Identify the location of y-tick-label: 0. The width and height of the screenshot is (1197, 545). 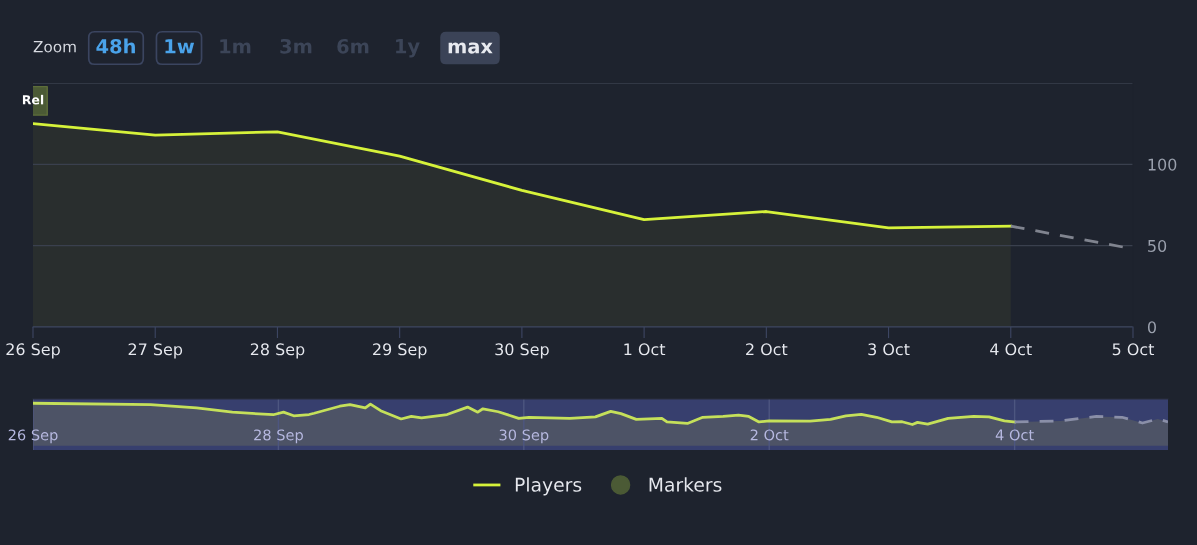
(1151, 327).